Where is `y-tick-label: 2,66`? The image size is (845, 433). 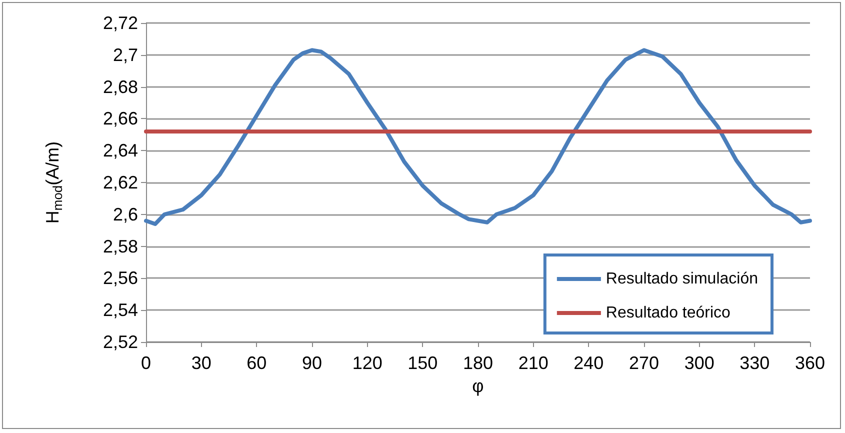 y-tick-label: 2,66 is located at coordinates (120, 118).